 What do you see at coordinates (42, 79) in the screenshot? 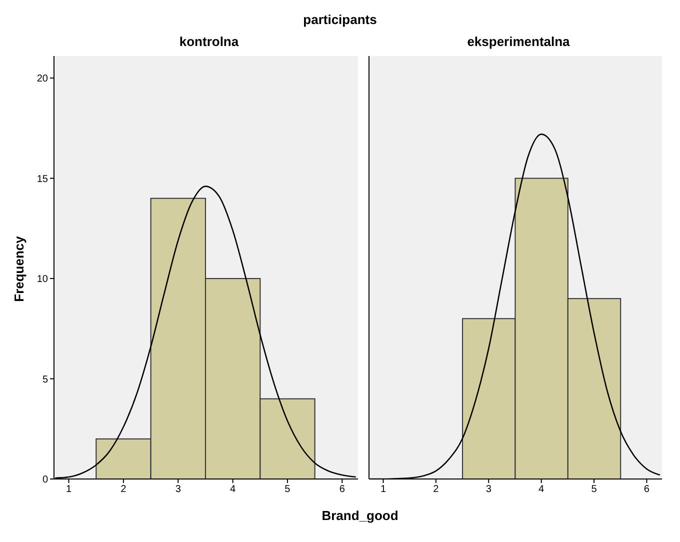
I see `y-tick-label: 20` at bounding box center [42, 79].